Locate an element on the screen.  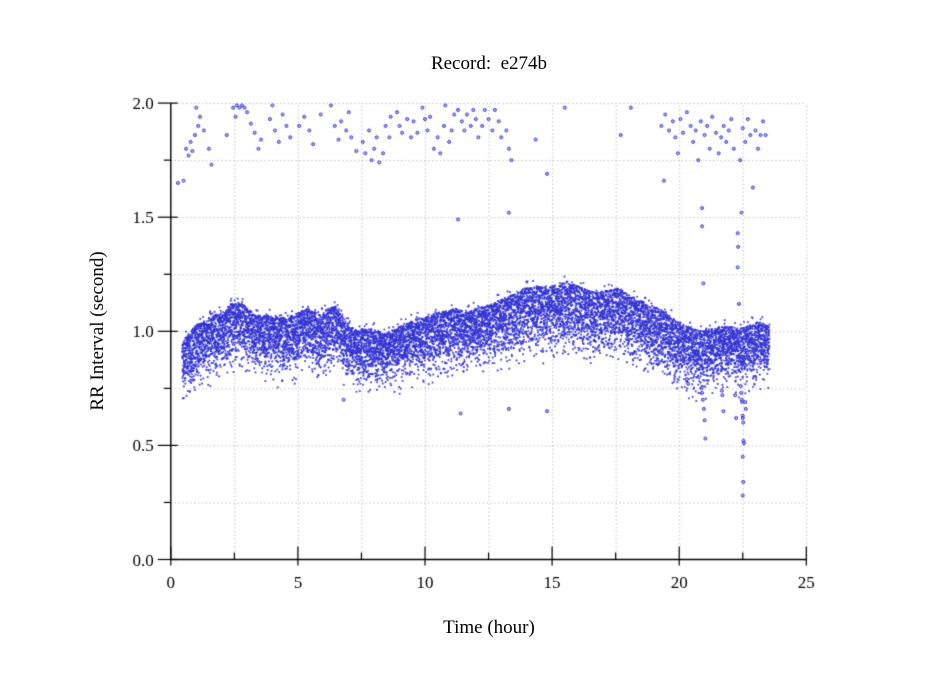
x-axis-label: Time (hour) is located at coordinates (489, 627).